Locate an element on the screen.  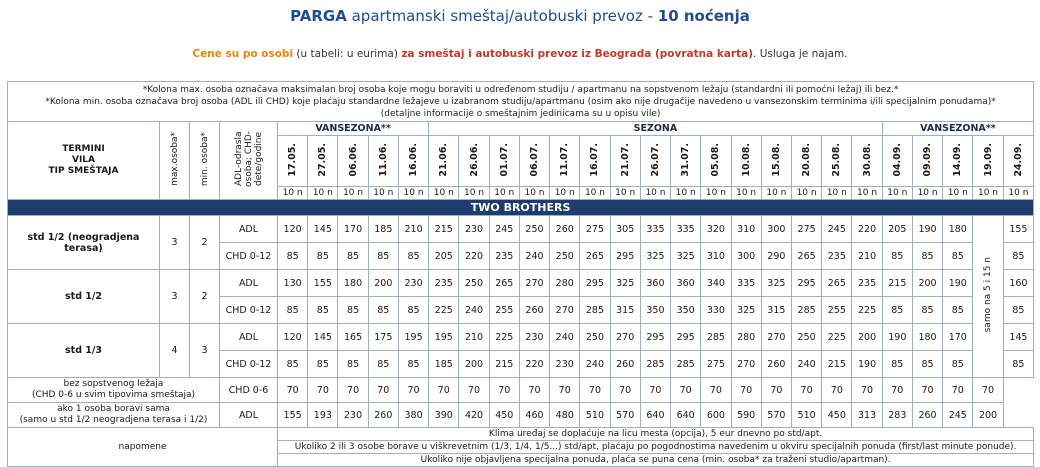
price-cell: 145 is located at coordinates (323, 337).